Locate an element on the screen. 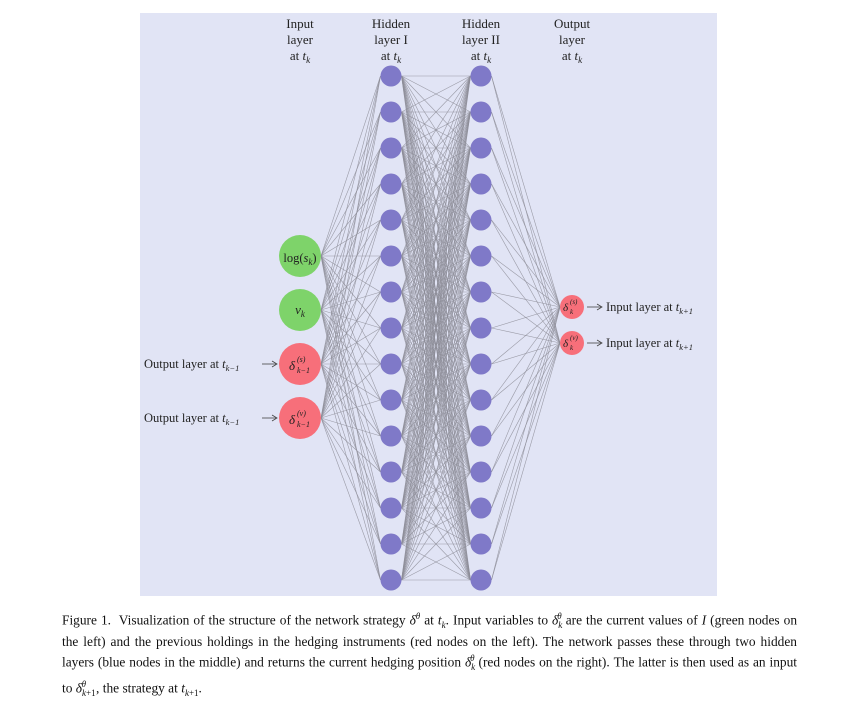 The height and width of the screenshot is (701, 848). header-output-layer: Output layer at tk is located at coordinates (572, 40).